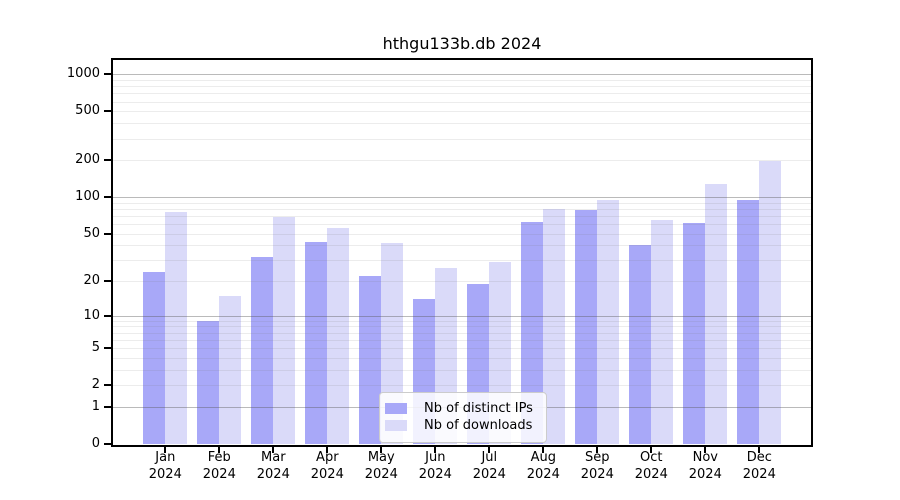 This screenshot has width=900, height=500. Describe the element at coordinates (554, 326) in the screenshot. I see `bar-downloads-aug` at that location.